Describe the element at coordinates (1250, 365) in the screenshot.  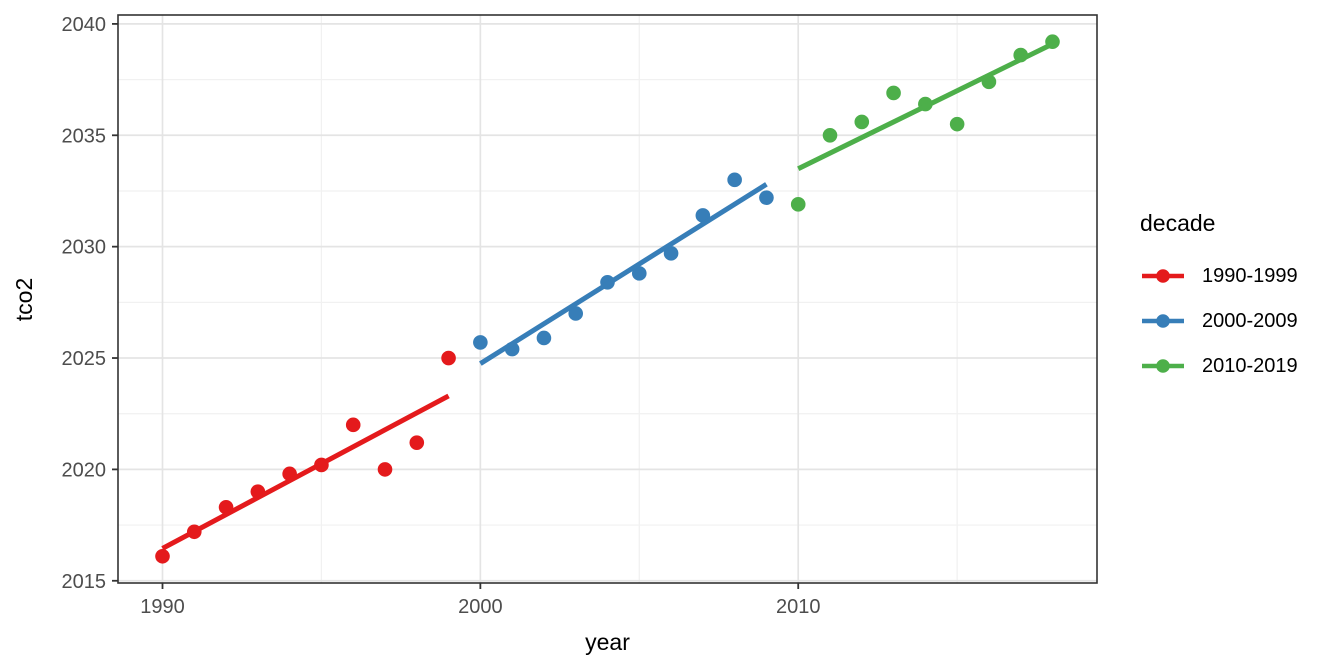
I see `legend-item-label: 2010-2019` at that location.